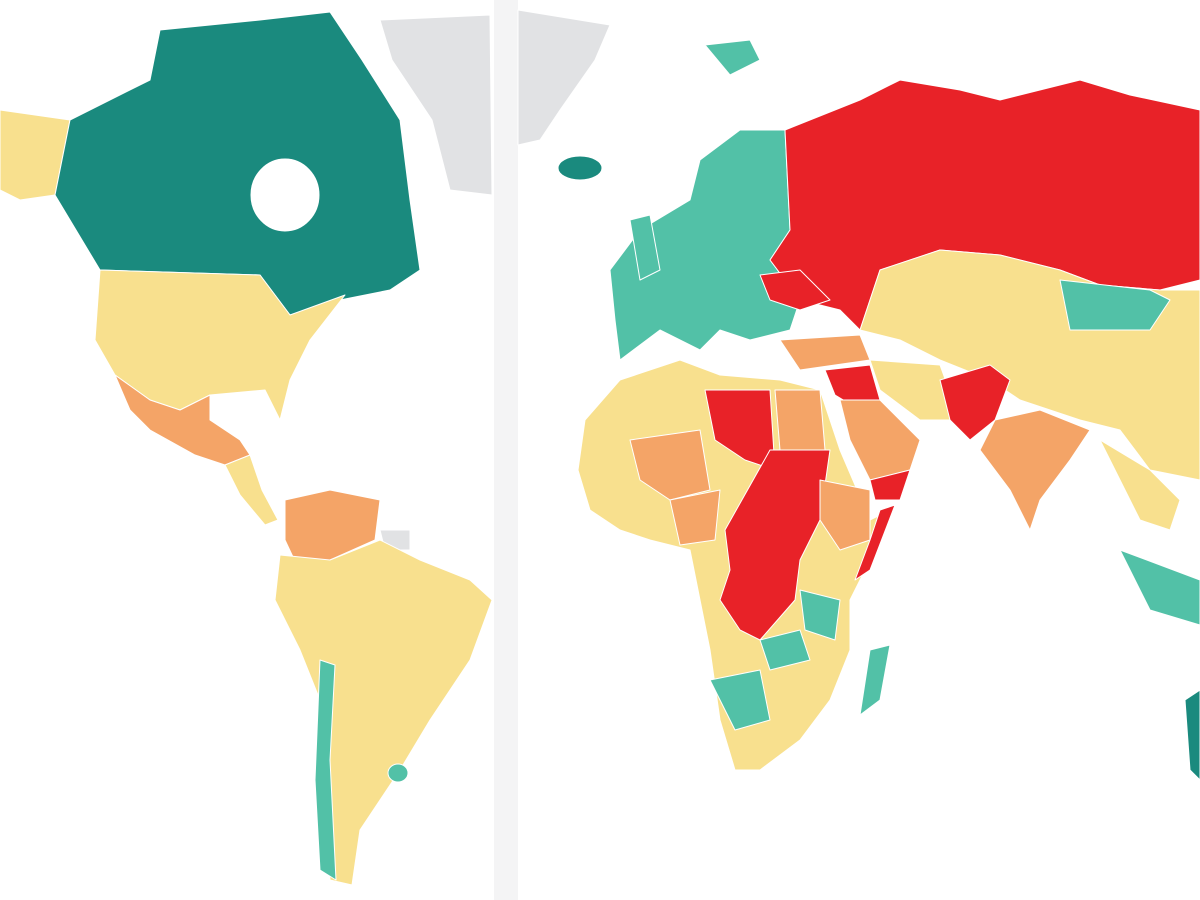 Image resolution: width=1200 pixels, height=900 pixels. What do you see at coordinates (325, 770) in the screenshot?
I see `chile` at bounding box center [325, 770].